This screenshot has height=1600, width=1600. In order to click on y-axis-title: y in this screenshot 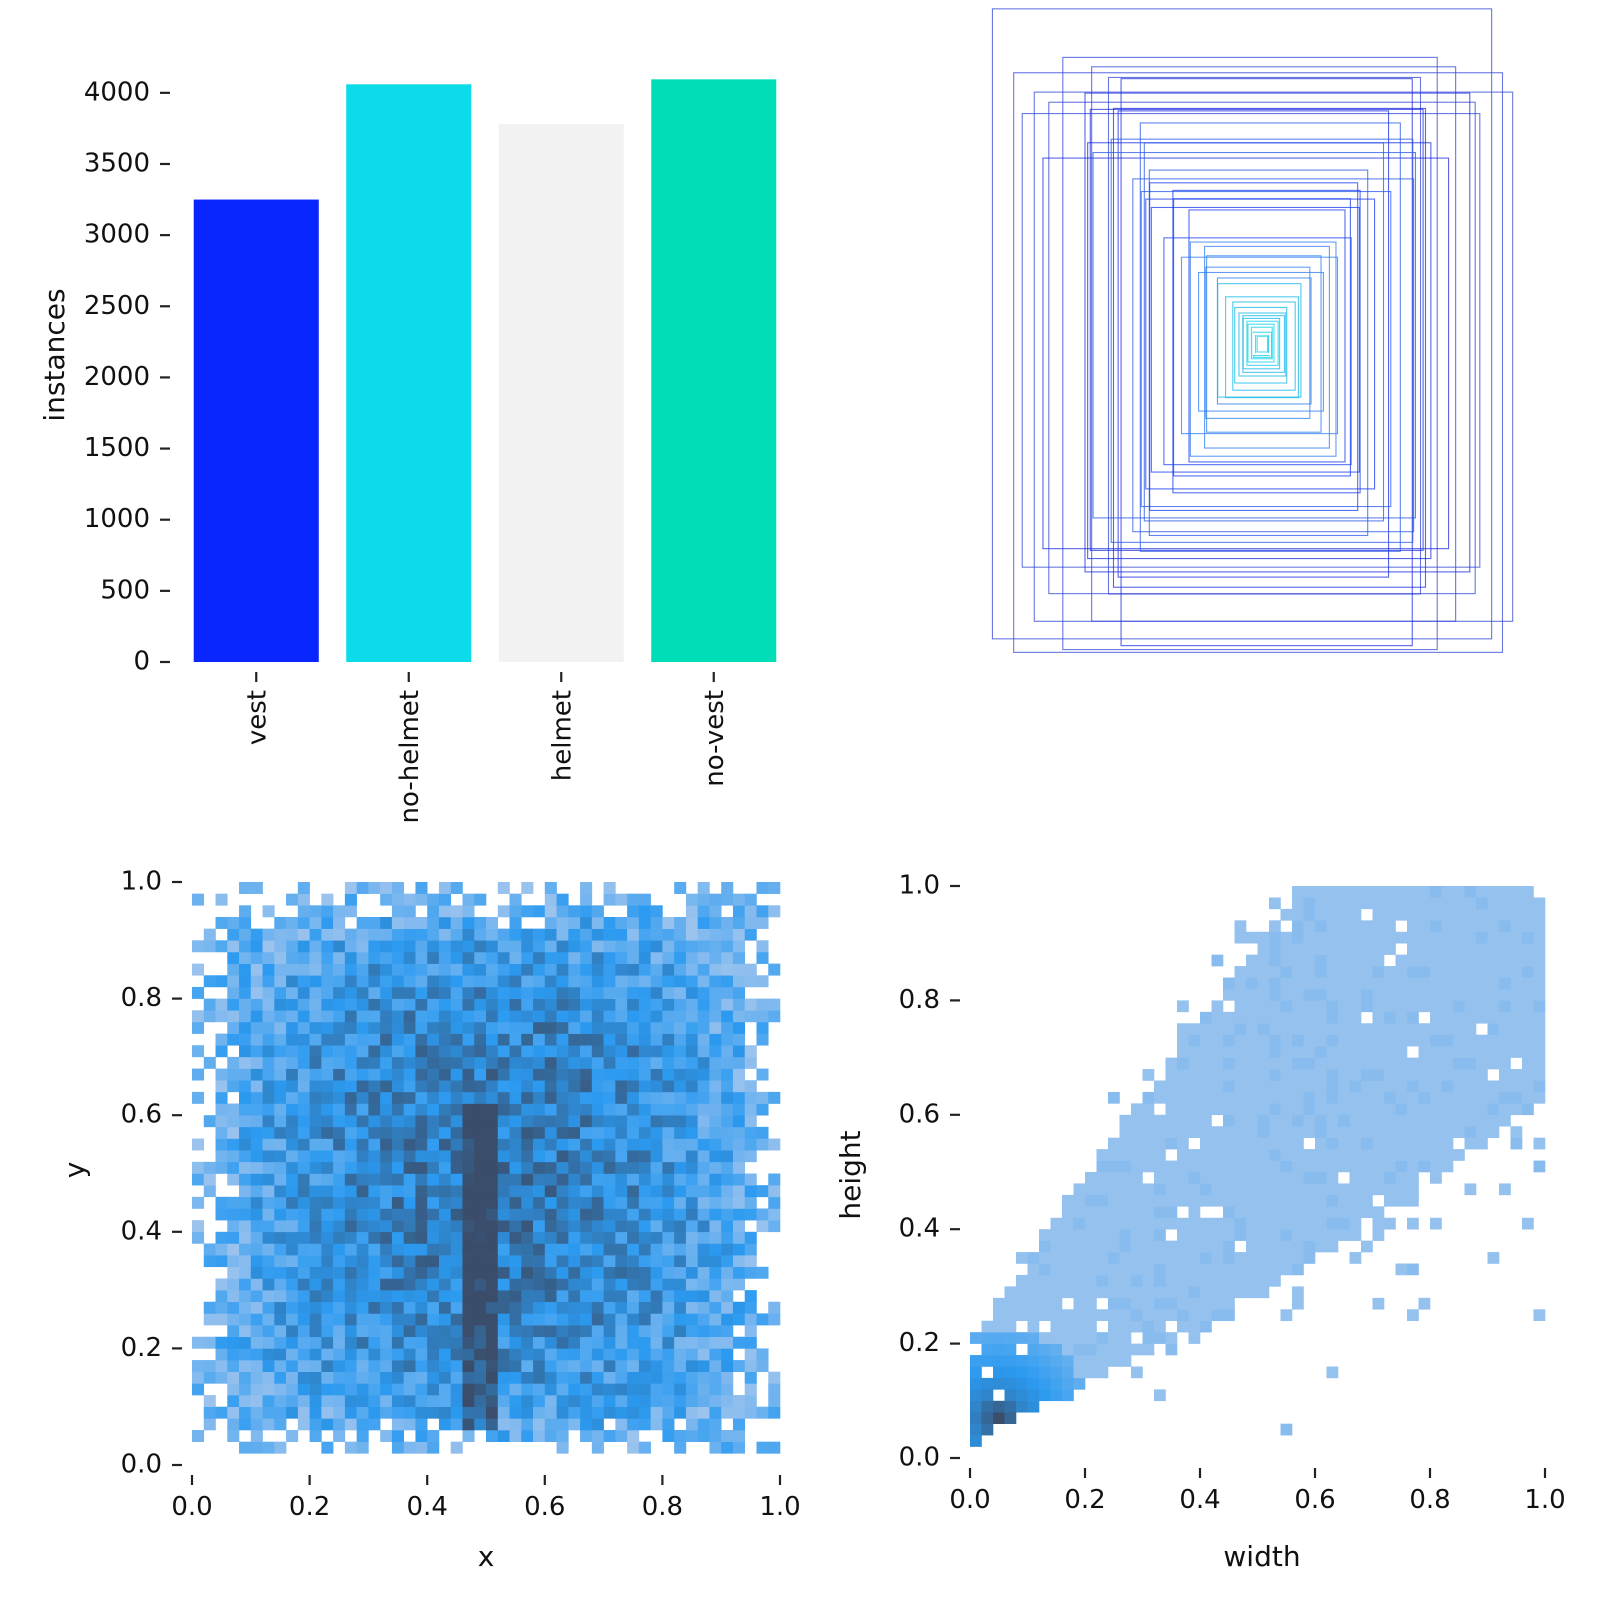, I will do `click(74, 1170)`.